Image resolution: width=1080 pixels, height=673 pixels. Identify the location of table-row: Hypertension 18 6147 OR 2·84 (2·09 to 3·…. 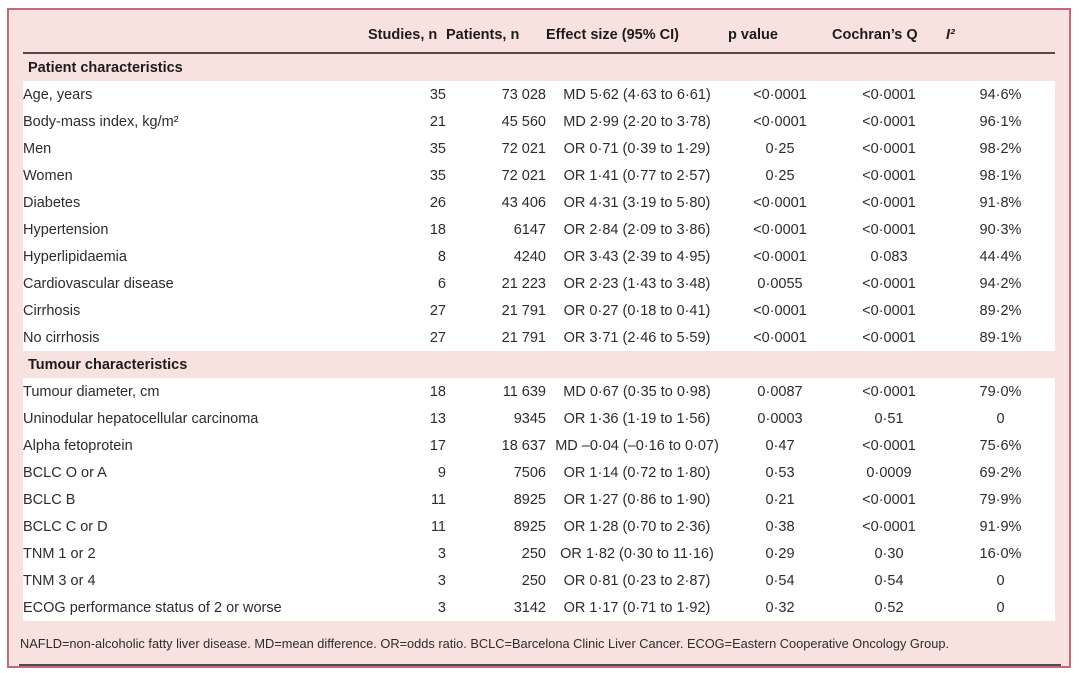
(539, 229).